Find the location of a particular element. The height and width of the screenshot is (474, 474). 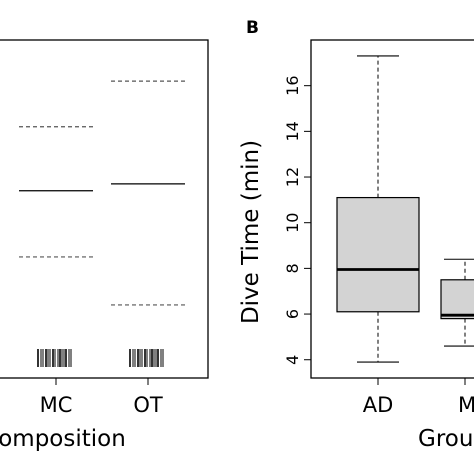

panel-b-y-axis-title: Dive Time (min) is located at coordinates (251, 232).